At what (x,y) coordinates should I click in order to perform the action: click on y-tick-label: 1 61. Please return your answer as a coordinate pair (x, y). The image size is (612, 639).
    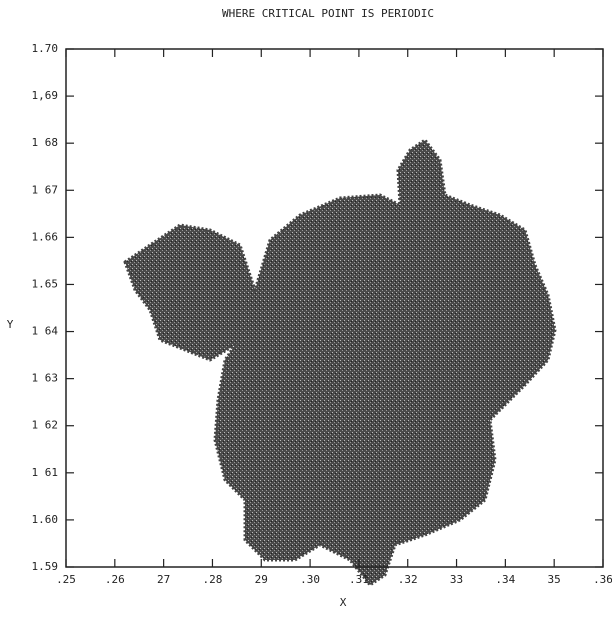
    Looking at the image, I should click on (45, 472).